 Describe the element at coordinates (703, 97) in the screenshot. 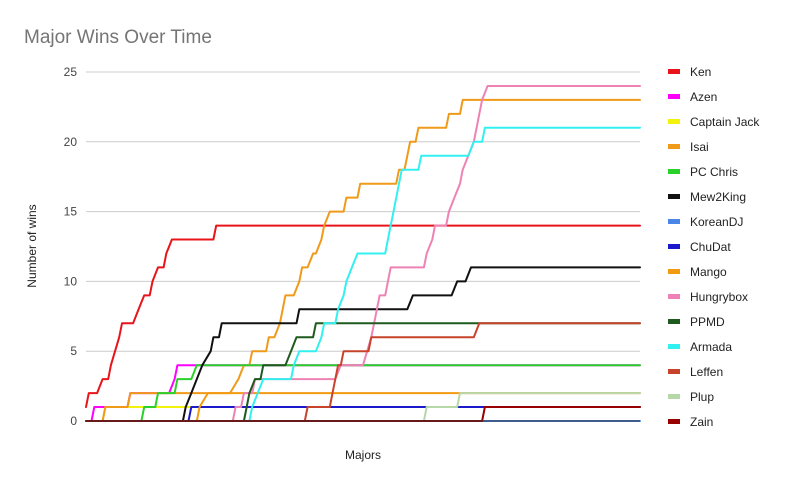

I see `legend-label-azen: Azen` at that location.